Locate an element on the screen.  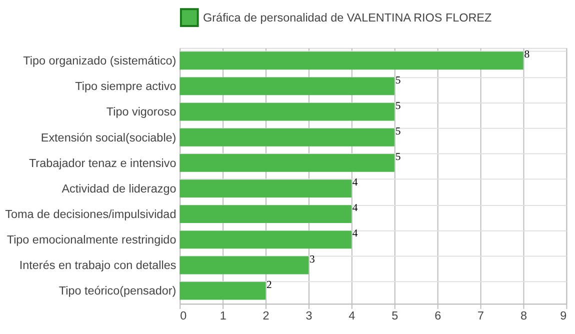
x-tick-label: 0 is located at coordinates (184, 316).